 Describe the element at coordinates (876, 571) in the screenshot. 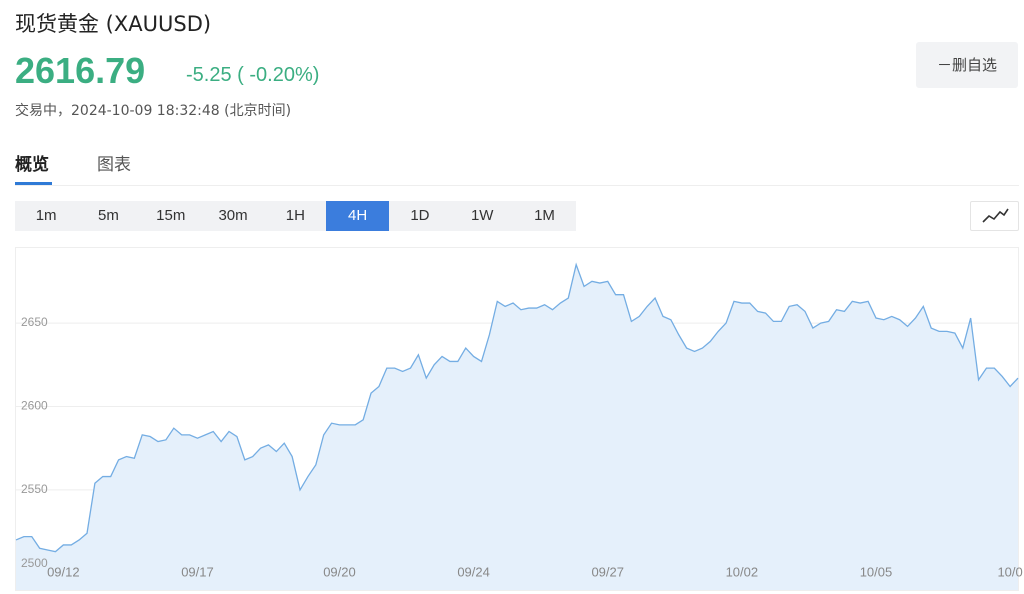

I see `x-tick-label: 10/05` at that location.